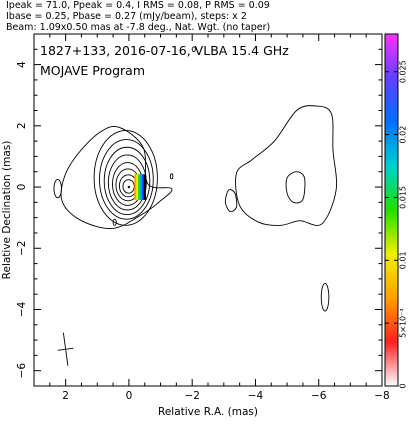 This screenshot has width=409, height=424. I want to click on core-envelope-contour, so click(116, 177).